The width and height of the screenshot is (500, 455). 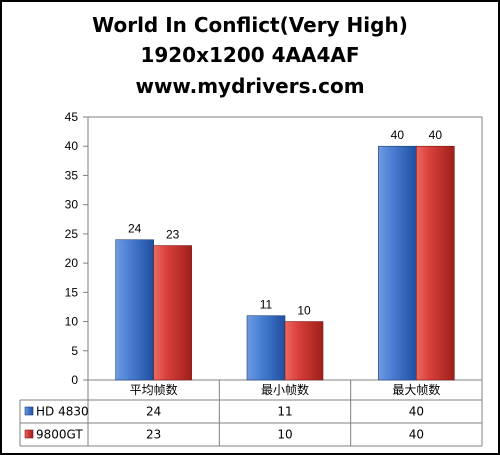 What do you see at coordinates (74, 351) in the screenshot?
I see `y-tick-label: 5` at bounding box center [74, 351].